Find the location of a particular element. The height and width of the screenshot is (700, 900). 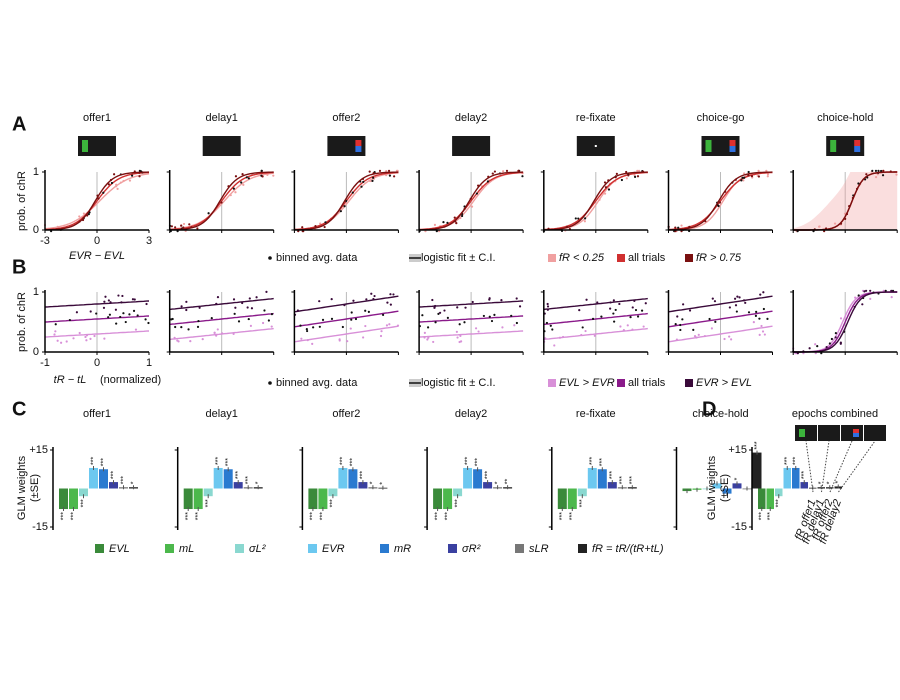

legend-label: logistic fit ± C.I. is located at coordinates (458, 383).